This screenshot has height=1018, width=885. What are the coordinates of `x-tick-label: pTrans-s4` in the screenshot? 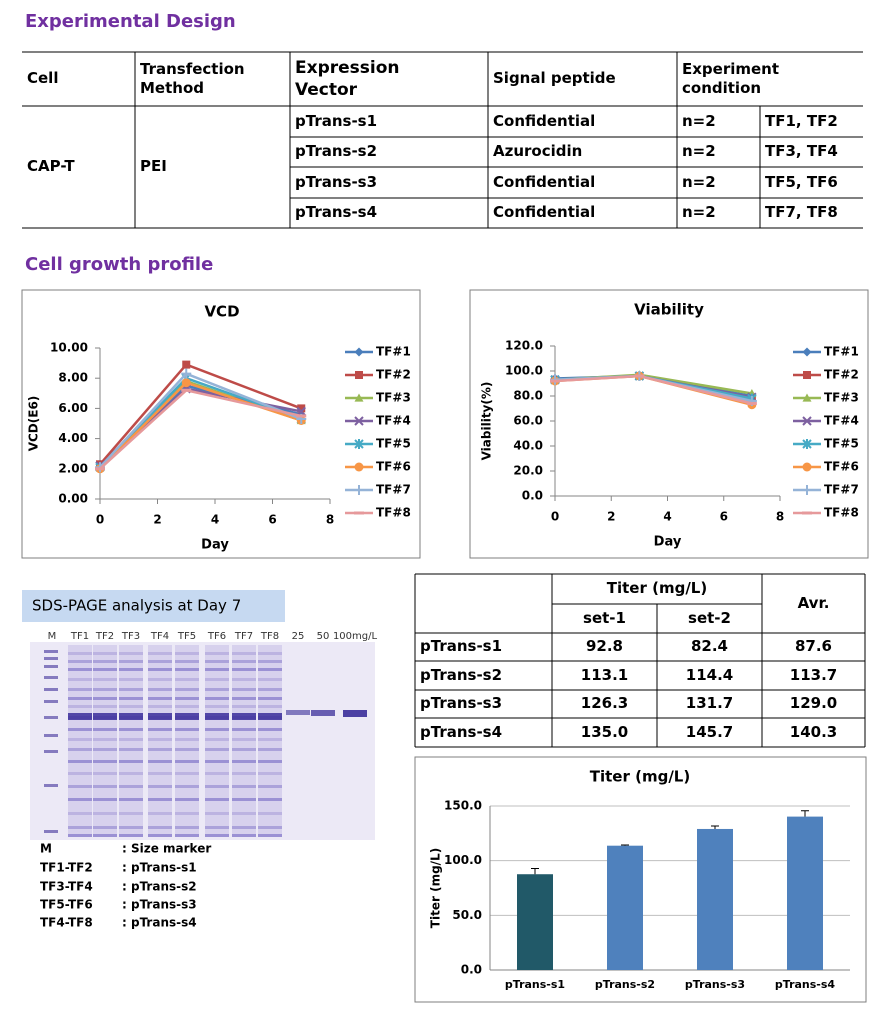 It's located at (805, 984).